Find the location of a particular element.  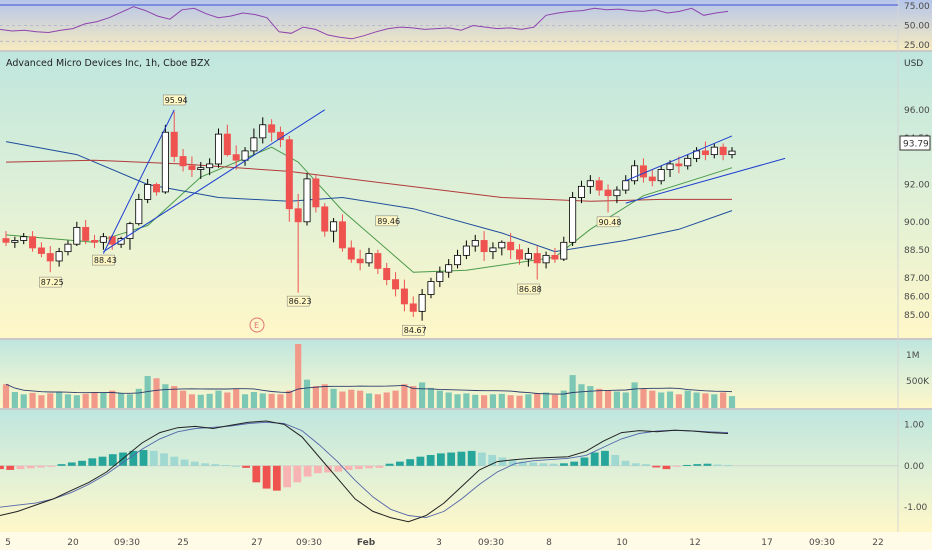

price-annotation-box is located at coordinates (608, 222).